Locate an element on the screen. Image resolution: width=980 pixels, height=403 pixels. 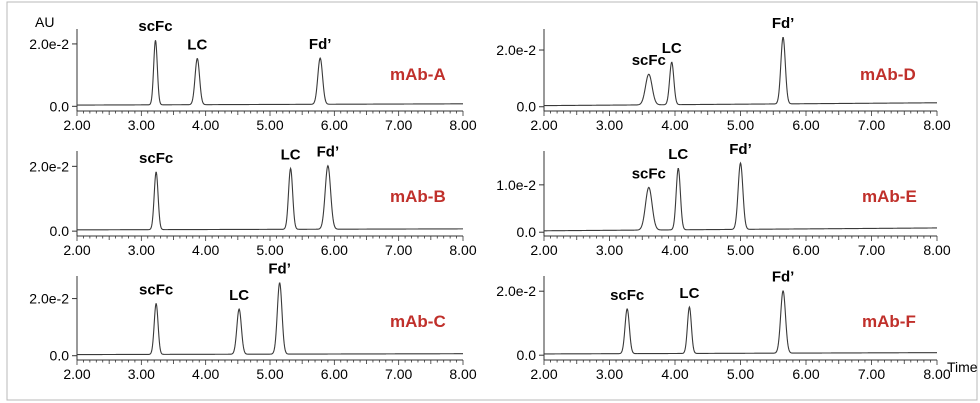
x-unit-label: Time is located at coordinates (962, 367).